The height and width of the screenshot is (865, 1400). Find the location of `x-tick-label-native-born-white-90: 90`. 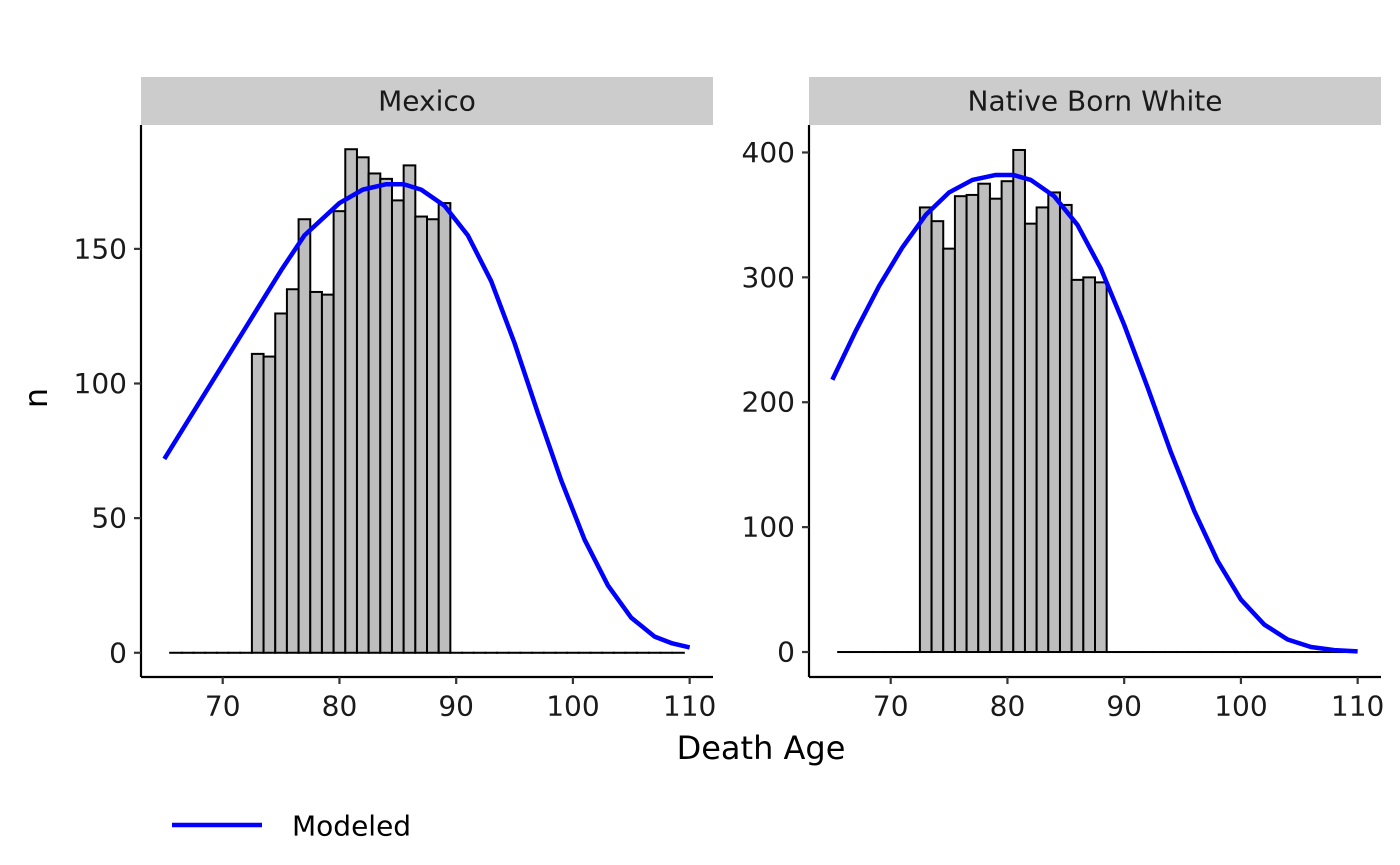

x-tick-label-native-born-white-90: 90 is located at coordinates (1124, 706).